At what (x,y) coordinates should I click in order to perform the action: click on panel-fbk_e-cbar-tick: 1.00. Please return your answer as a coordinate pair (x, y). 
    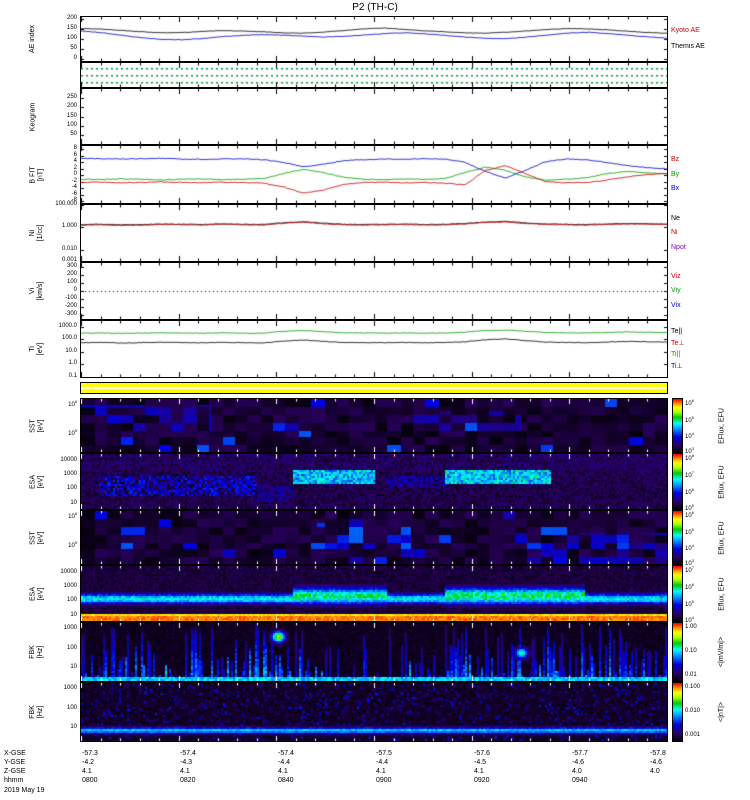
    Looking at the image, I should click on (691, 626).